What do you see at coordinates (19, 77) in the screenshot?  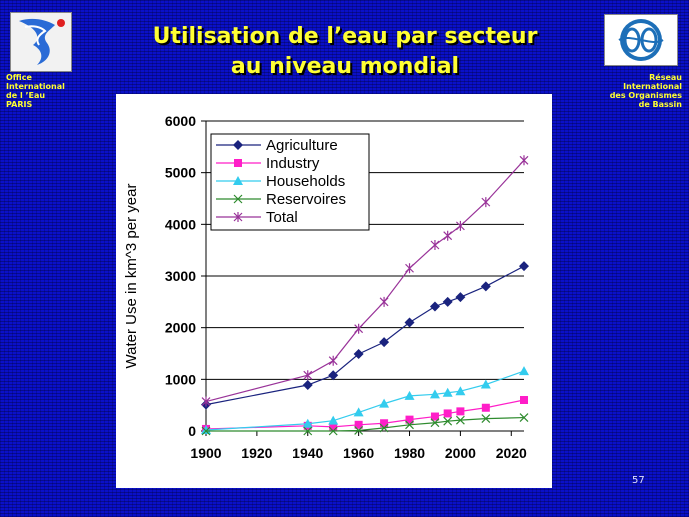 I see `oieau-caption-line: Office` at bounding box center [19, 77].